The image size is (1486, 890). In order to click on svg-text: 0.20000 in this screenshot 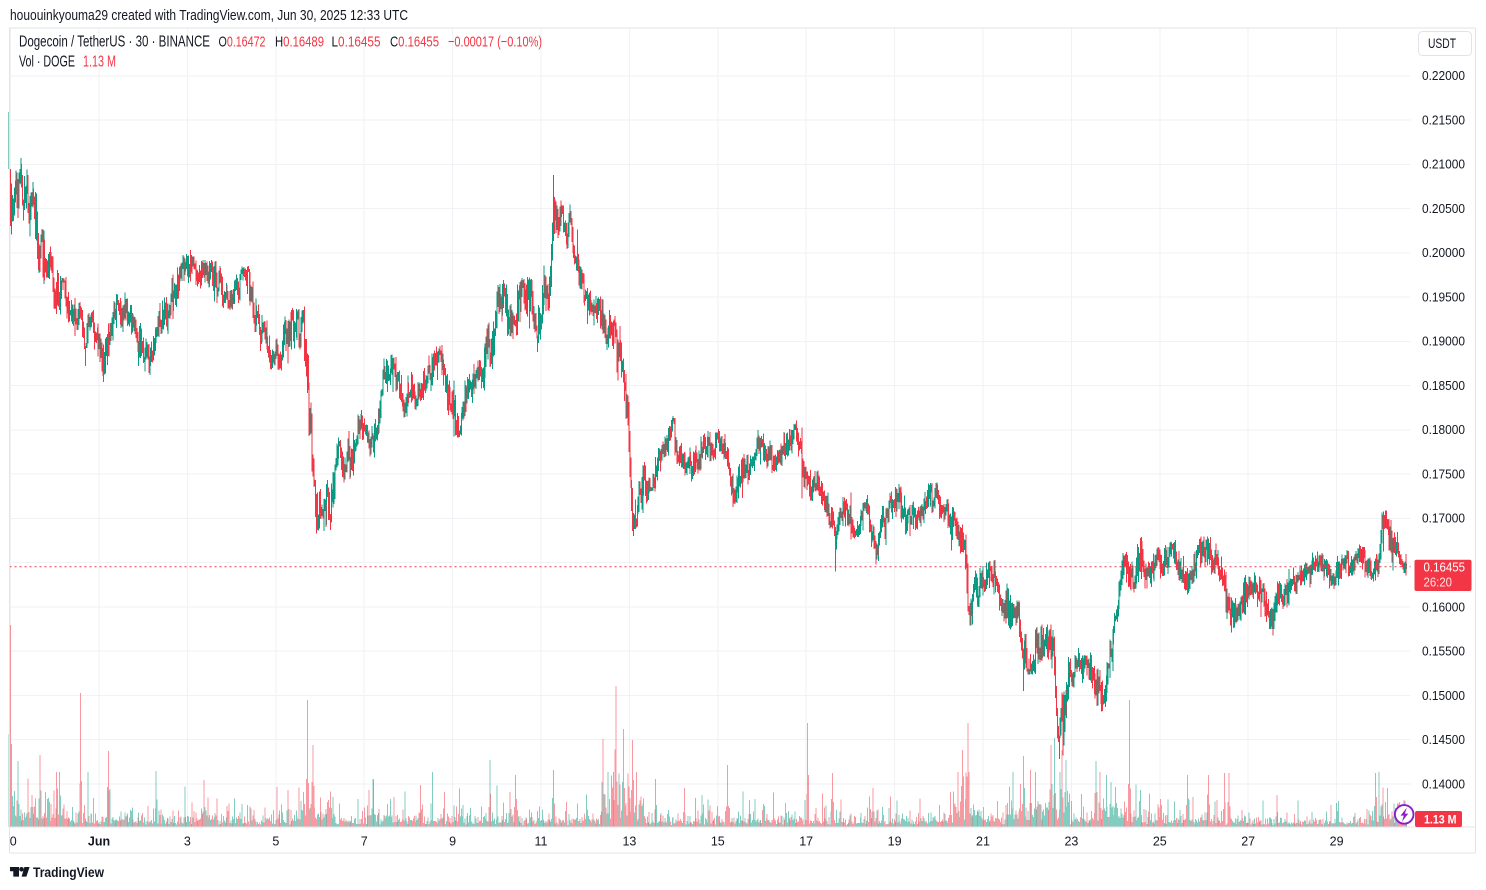, I will do `click(1443, 253)`.